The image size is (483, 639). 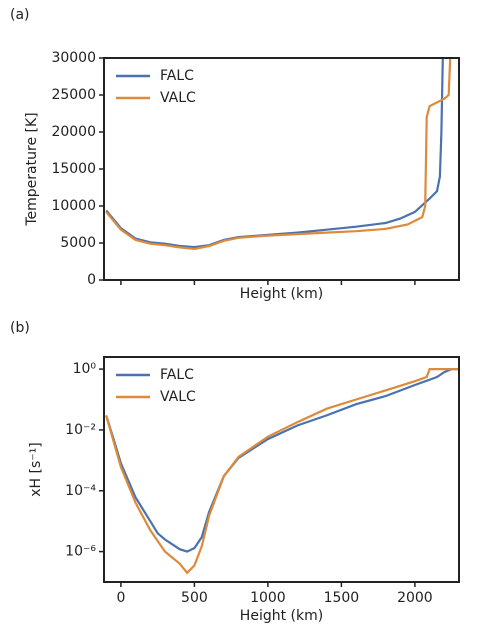 I want to click on panel-label: (a), so click(x=20, y=15).